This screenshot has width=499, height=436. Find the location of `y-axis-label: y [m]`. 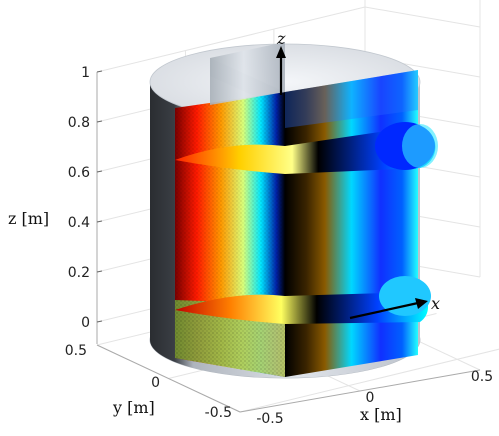

y-axis-label: y [m] is located at coordinates (133, 407).